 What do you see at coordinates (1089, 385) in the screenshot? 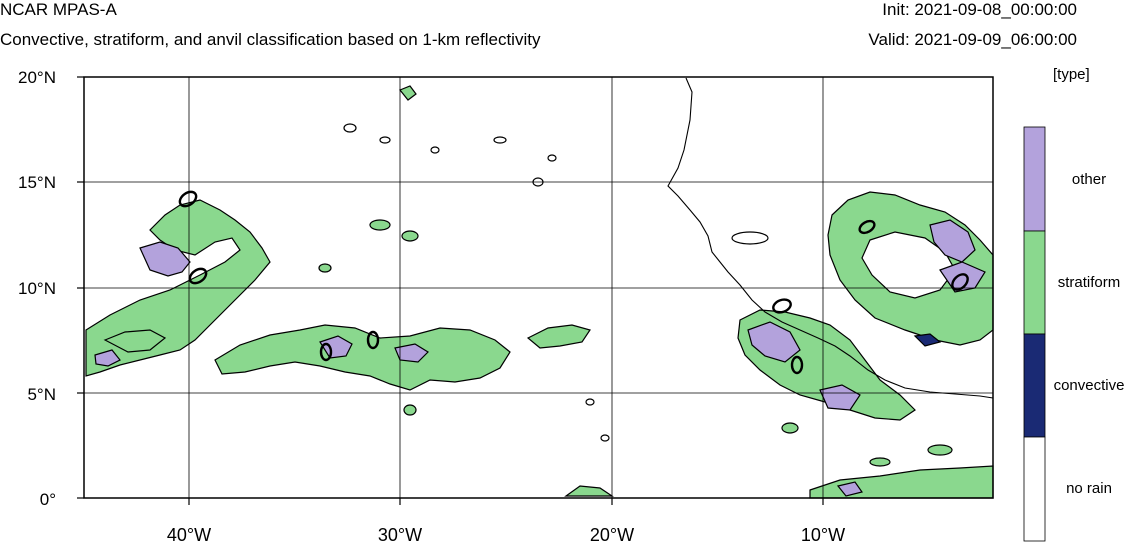
I see `legend-label-convective: convective` at bounding box center [1089, 385].